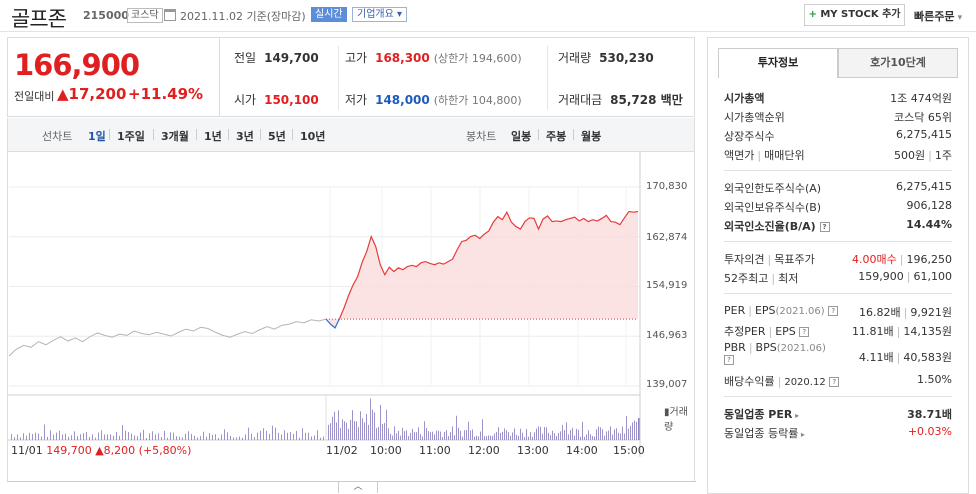 This screenshot has width=976, height=494. What do you see at coordinates (291, 58) in the screenshot?
I see `stat-value: 149,700` at bounding box center [291, 58].